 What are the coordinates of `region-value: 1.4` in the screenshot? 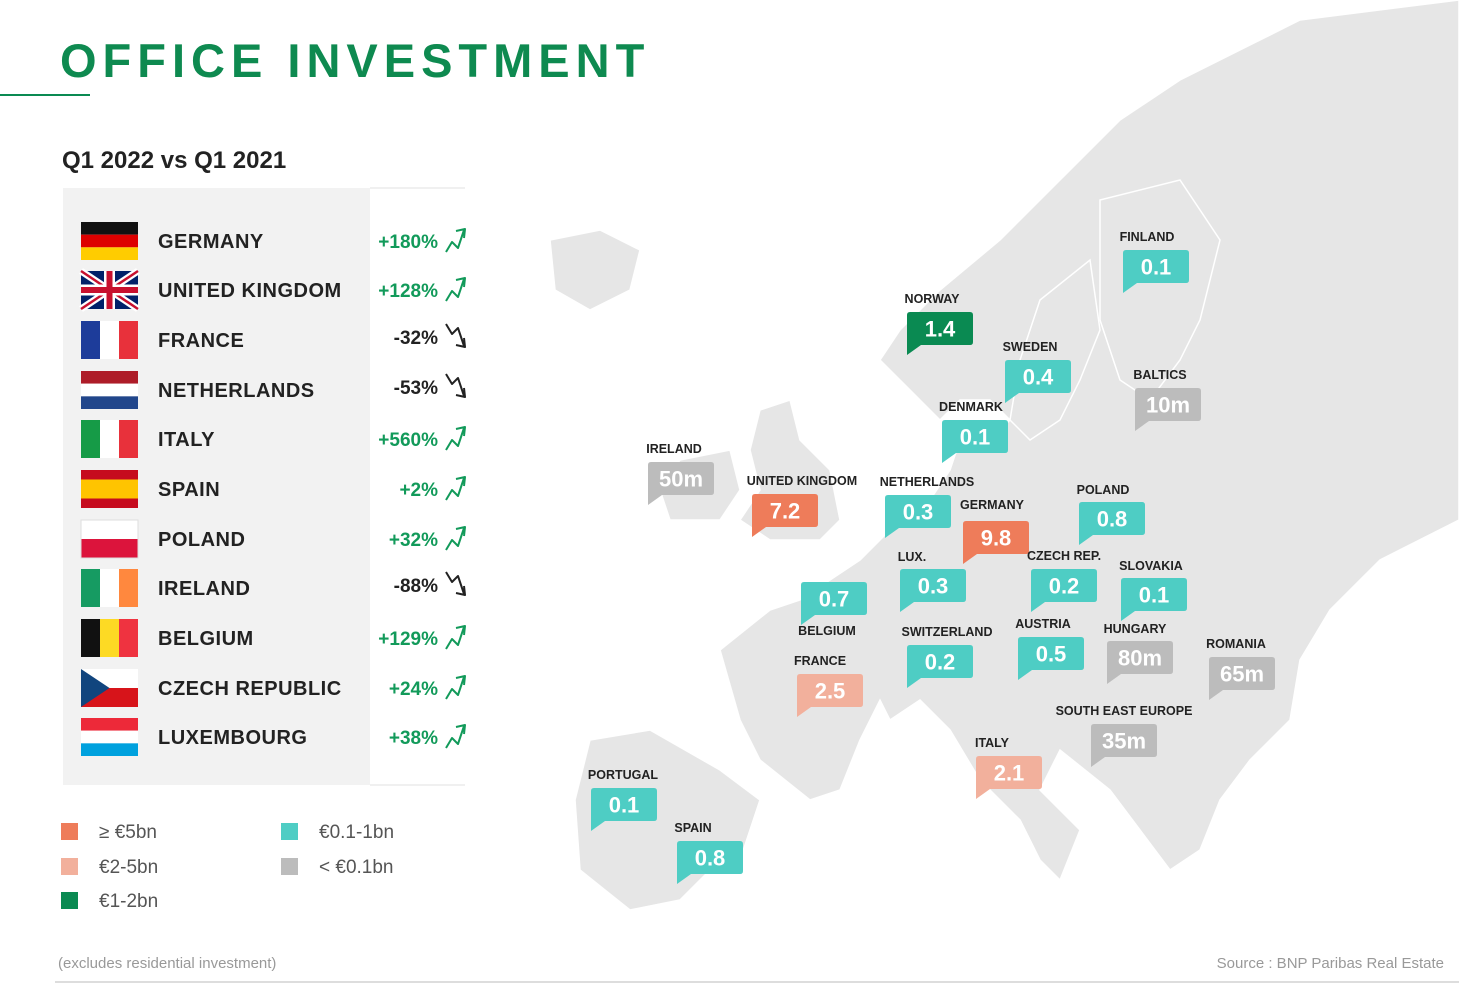 It's located at (940, 329).